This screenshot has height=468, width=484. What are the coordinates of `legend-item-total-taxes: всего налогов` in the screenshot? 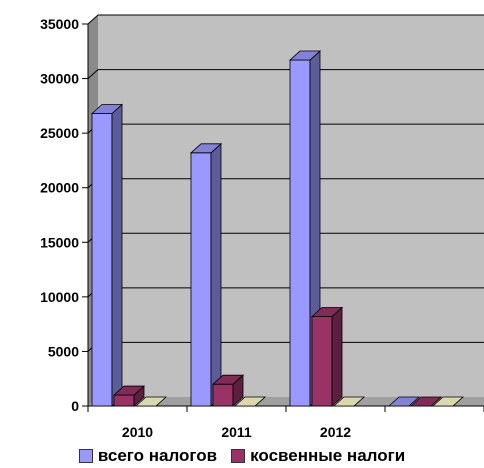 It's located at (148, 456).